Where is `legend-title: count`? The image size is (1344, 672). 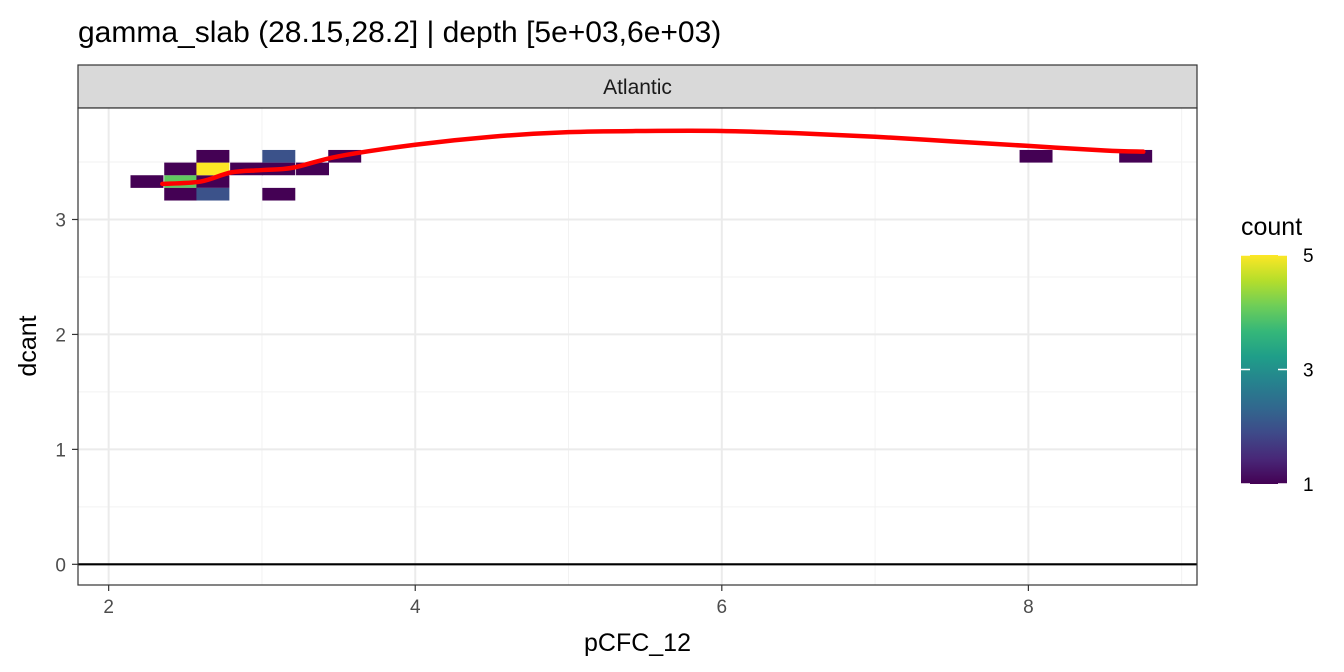
legend-title: count is located at coordinates (1271, 227).